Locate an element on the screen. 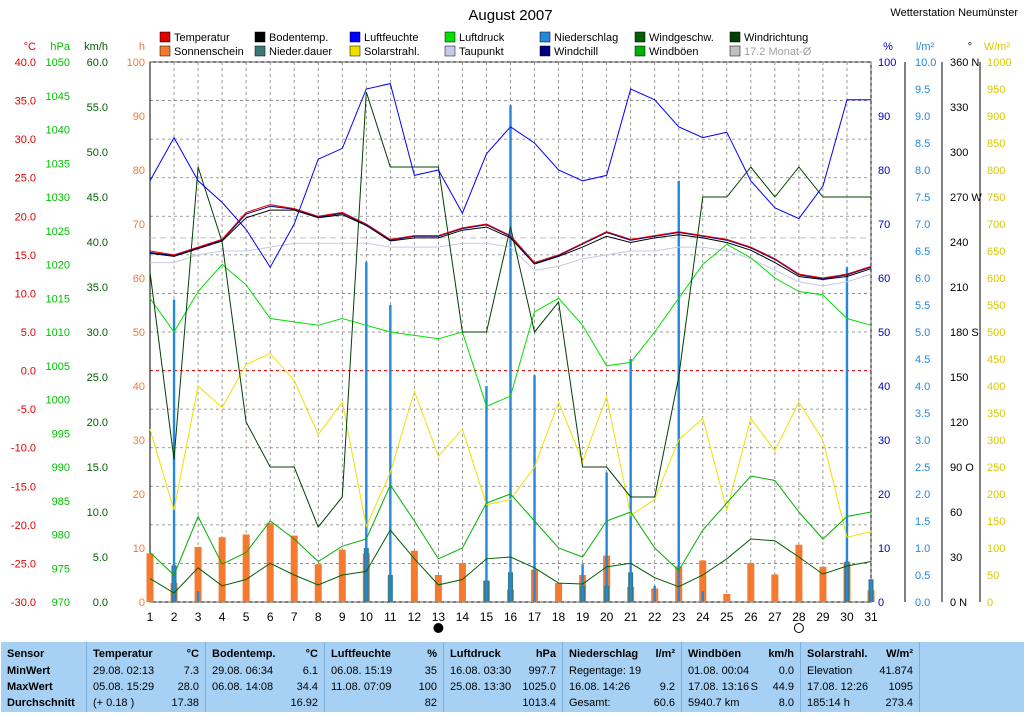 Image resolution: width=1024 pixels, height=713 pixels. panel-value: 100 is located at coordinates (427, 687).